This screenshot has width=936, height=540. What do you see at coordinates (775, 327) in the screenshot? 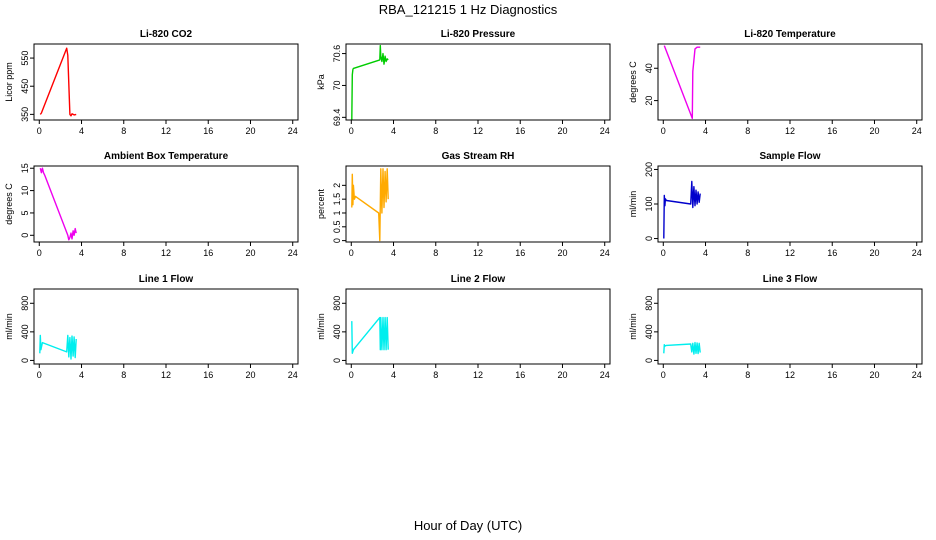
I see `panel-9: Line 3 Flow 0 4 8 12 16 20 24 0 400 800 ml/min` at bounding box center [775, 327].